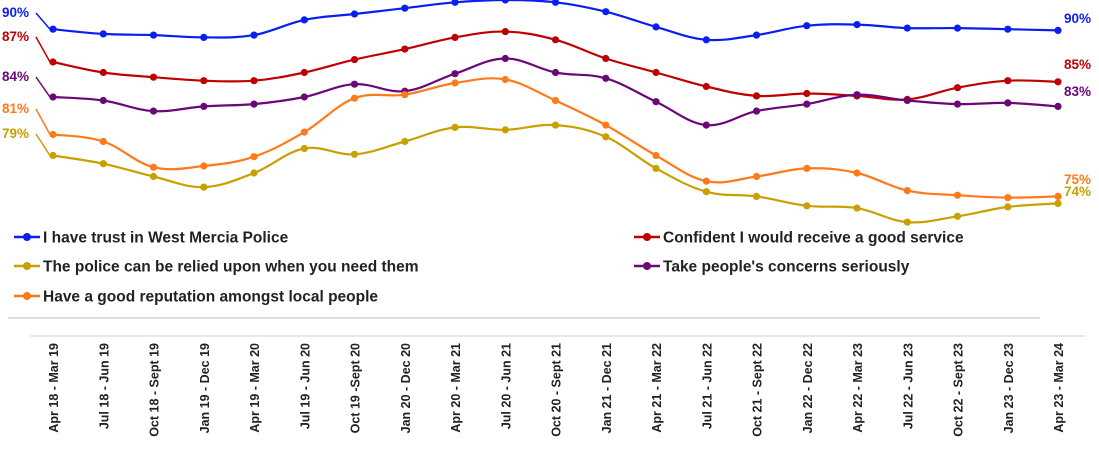 This screenshot has height=462, width=1099. What do you see at coordinates (858, 388) in the screenshot?
I see `x-tick-label-16: Apr 22 - Mar 23` at bounding box center [858, 388].